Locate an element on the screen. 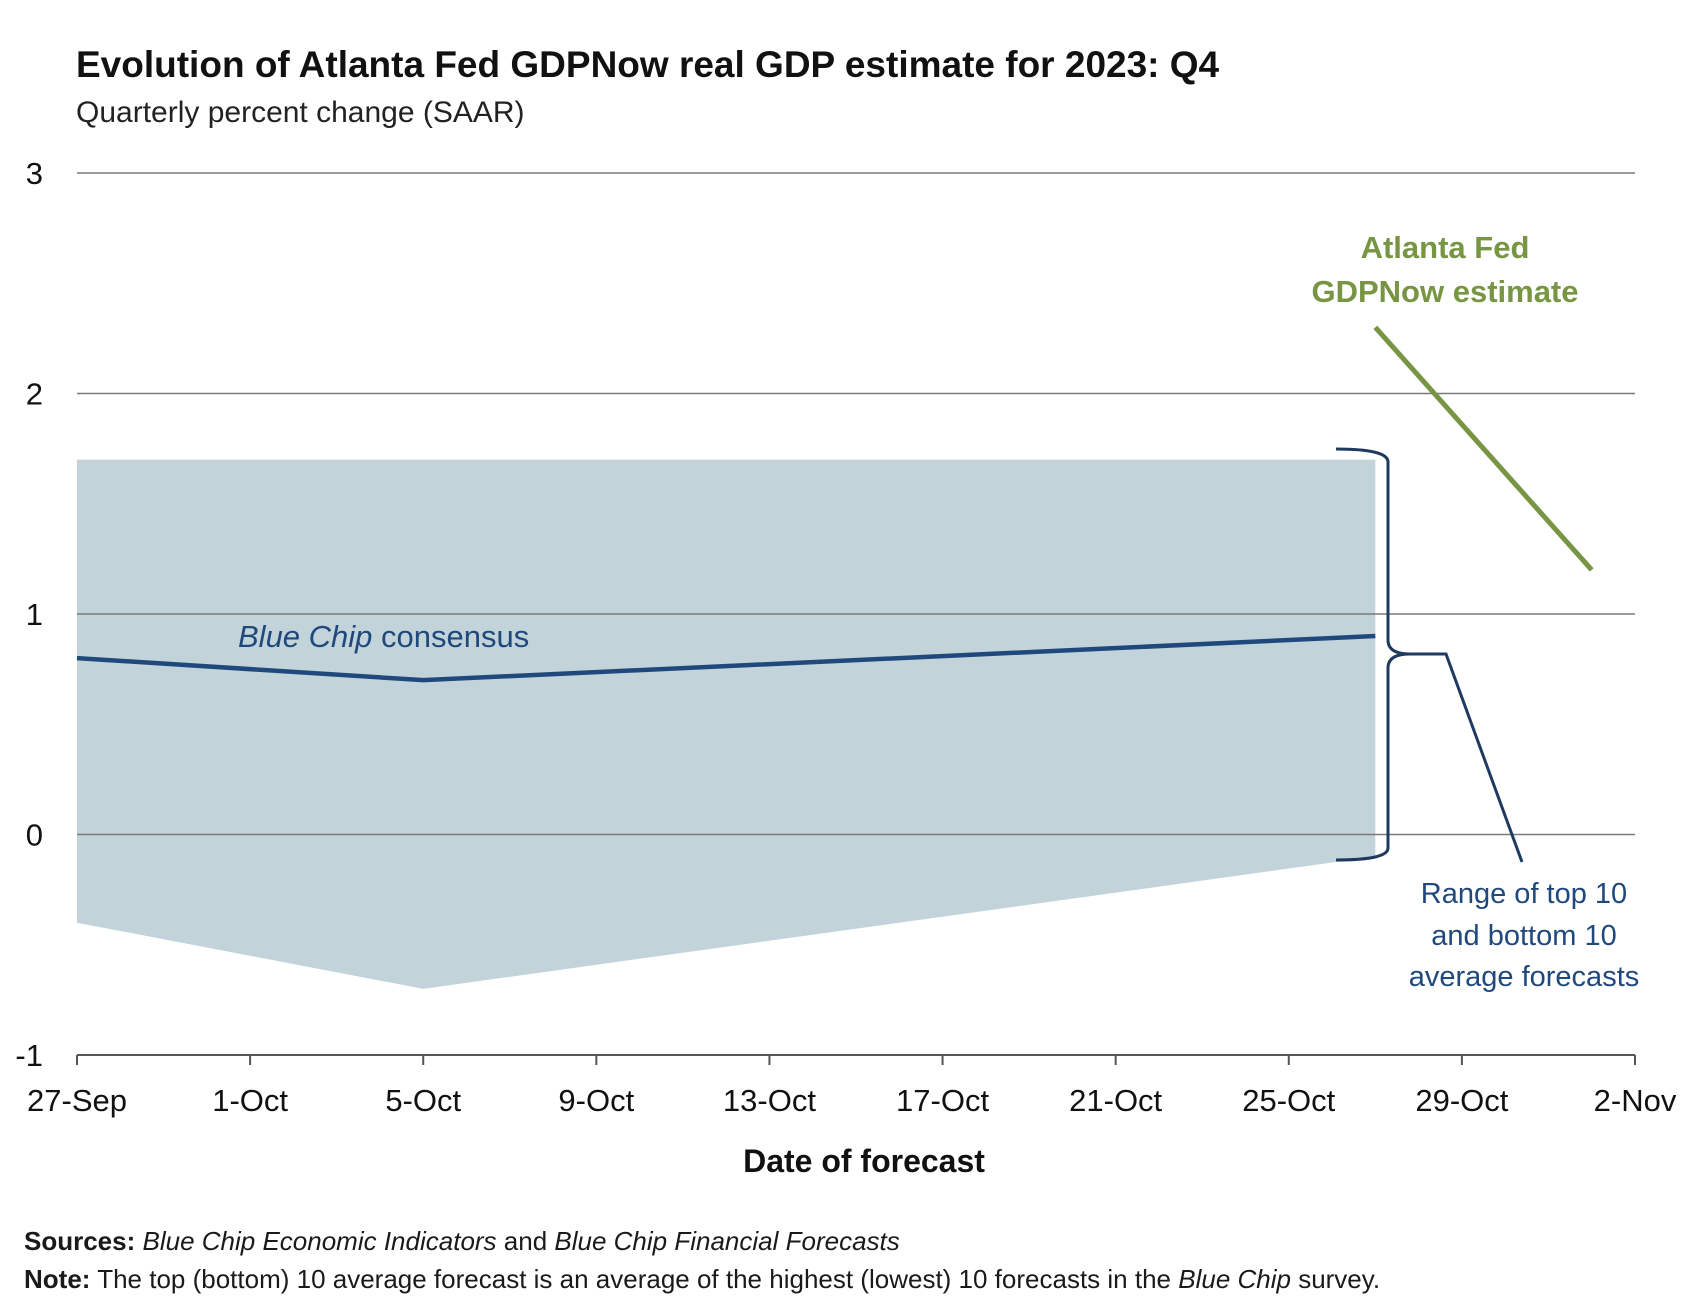 The width and height of the screenshot is (1696, 1298). gdpnow-label-line2: GDPNow estimate is located at coordinates (1444, 291).